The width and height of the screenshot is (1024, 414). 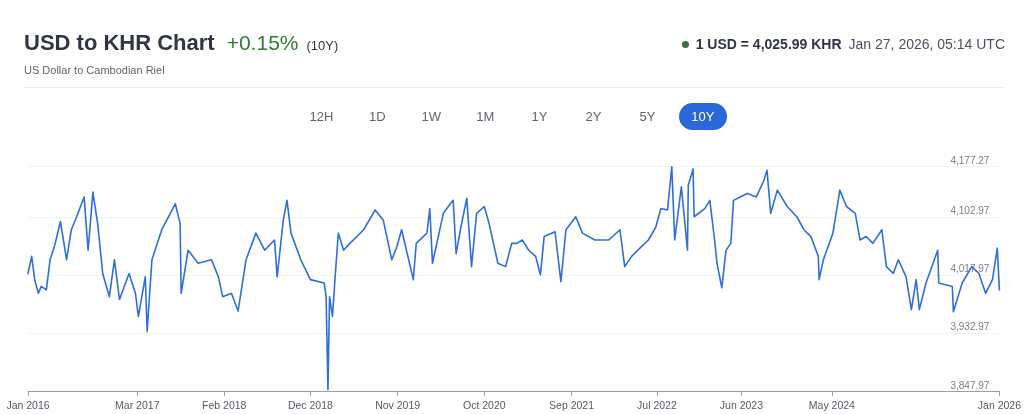 What do you see at coordinates (119, 43) in the screenshot?
I see `chart-title: USD to KHR Chart` at bounding box center [119, 43].